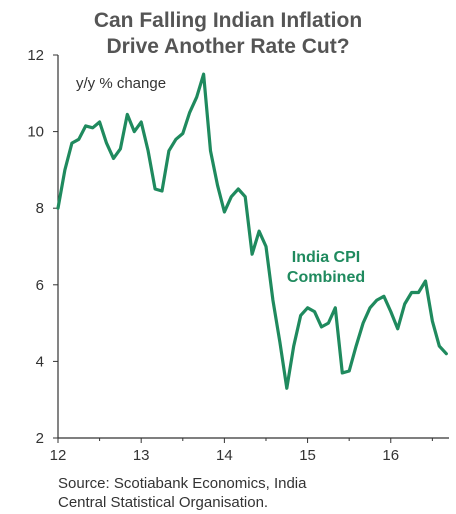 The width and height of the screenshot is (456, 514). Describe the element at coordinates (228, 46) in the screenshot. I see `chart-title-line-2: Drive Another Rate Cut?` at that location.